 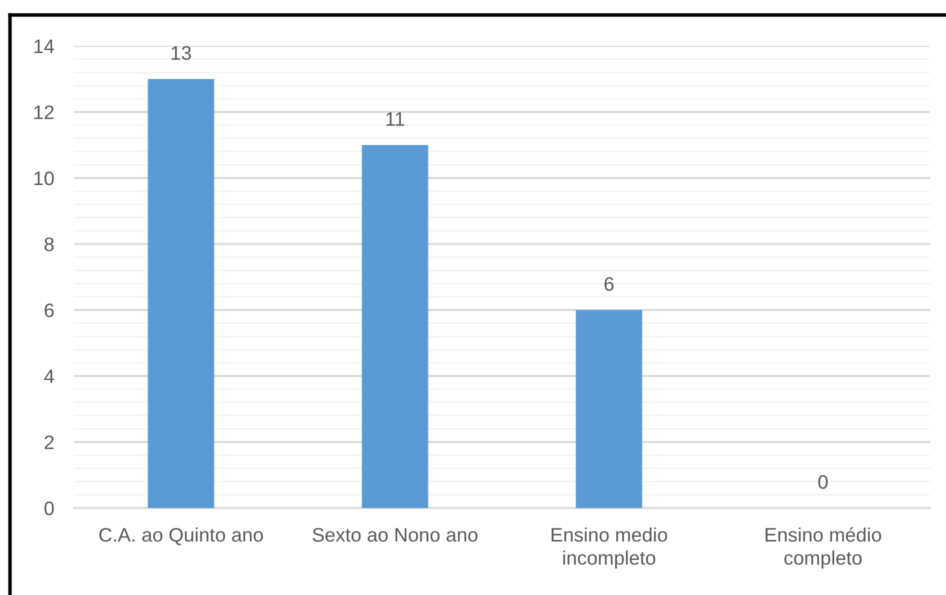 What do you see at coordinates (824, 548) in the screenshot?
I see `x-tick-label: Ensino médio completo` at bounding box center [824, 548].